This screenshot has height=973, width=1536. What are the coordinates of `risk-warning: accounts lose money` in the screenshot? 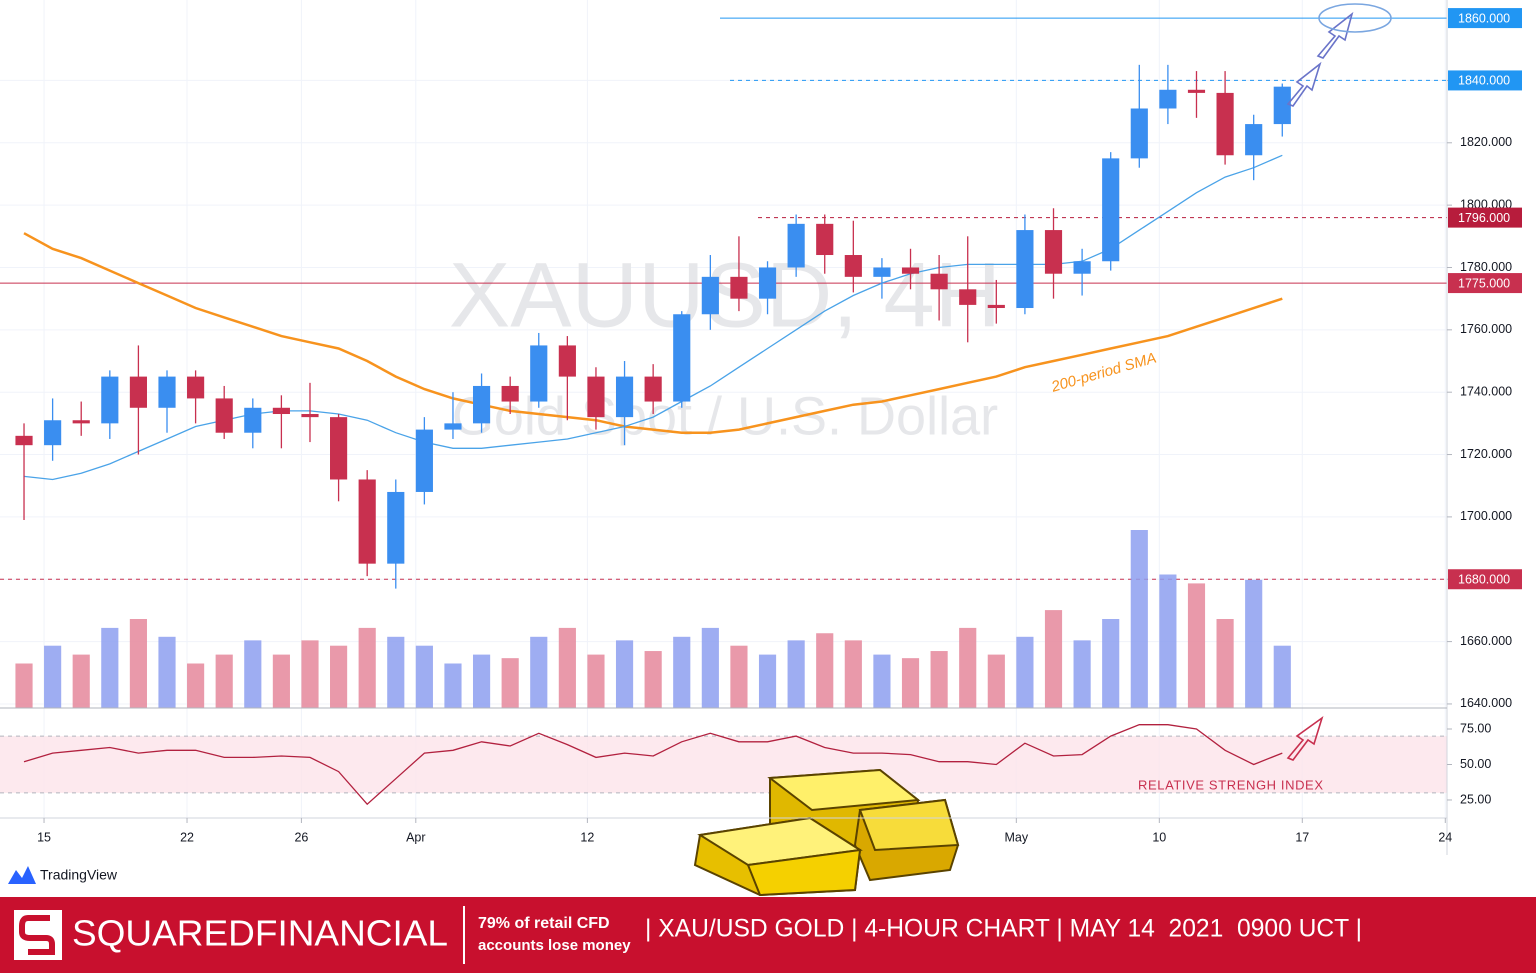 It's located at (554, 945).